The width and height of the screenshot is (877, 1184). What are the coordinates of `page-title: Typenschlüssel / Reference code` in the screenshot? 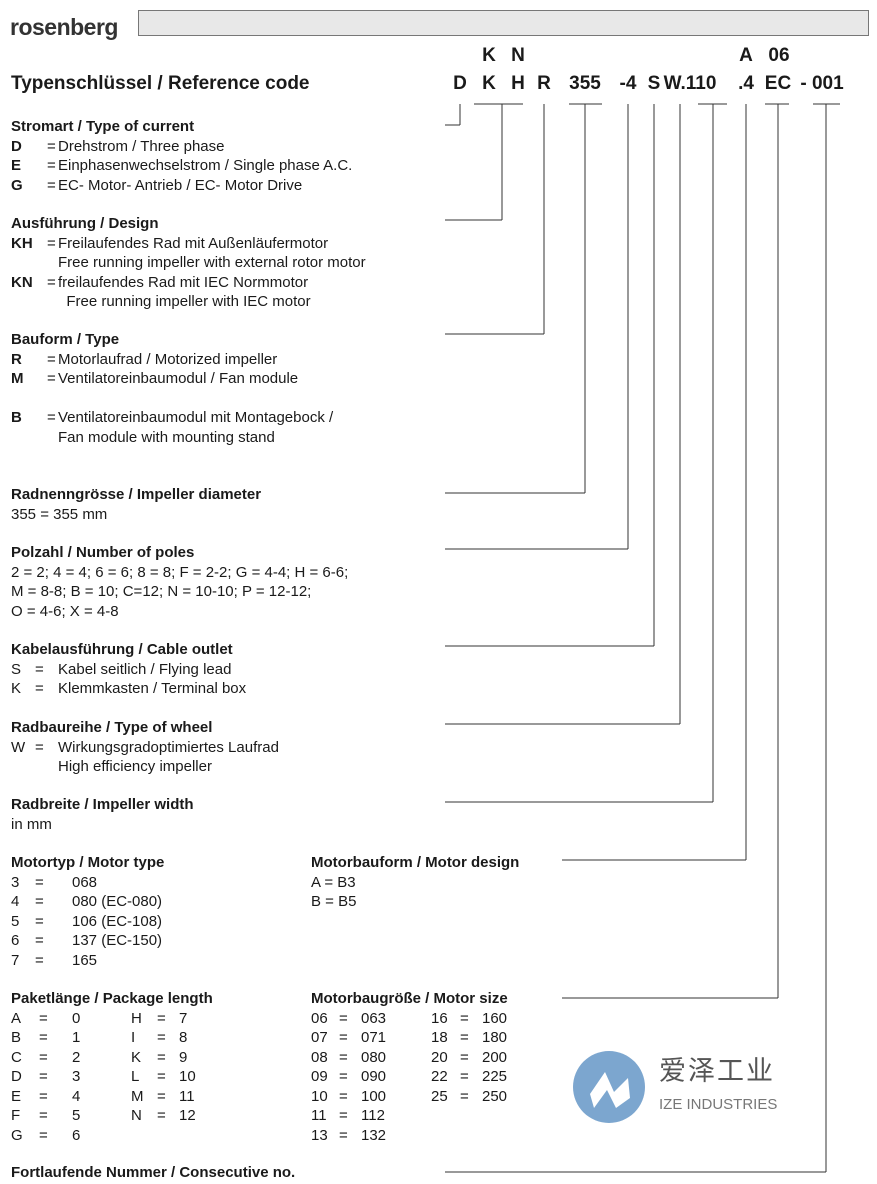 It's located at (160, 83).